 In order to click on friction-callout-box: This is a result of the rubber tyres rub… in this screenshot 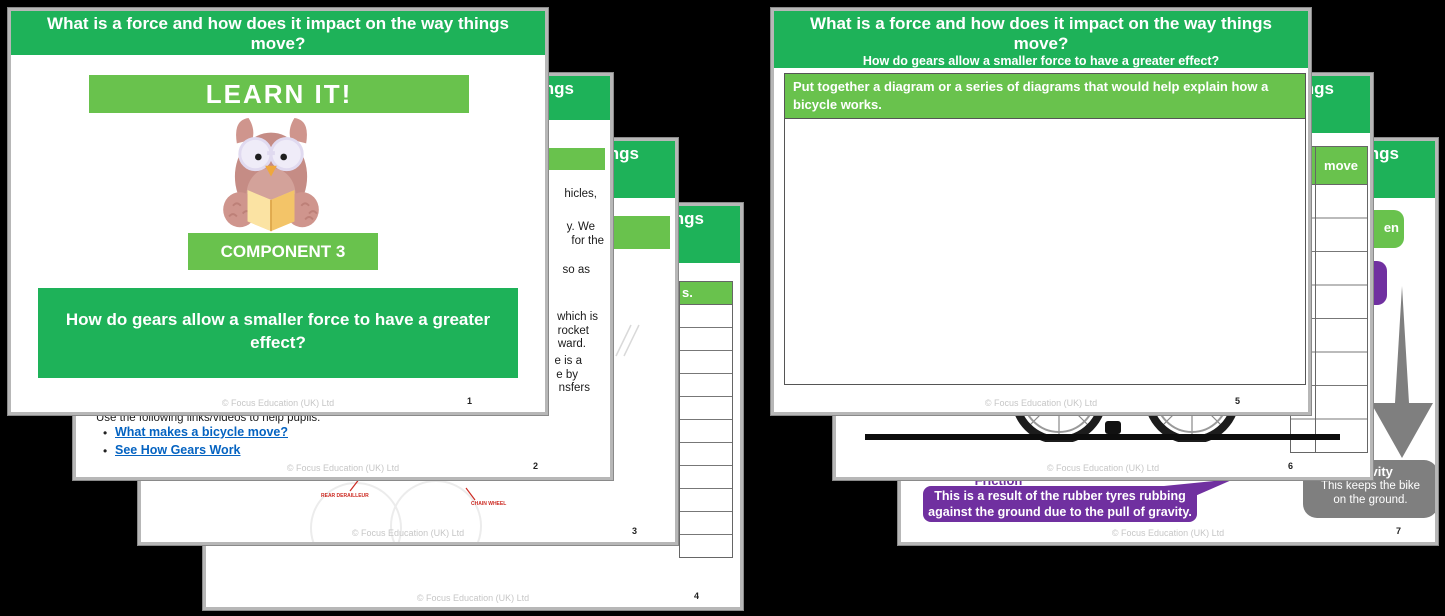, I will do `click(1060, 504)`.